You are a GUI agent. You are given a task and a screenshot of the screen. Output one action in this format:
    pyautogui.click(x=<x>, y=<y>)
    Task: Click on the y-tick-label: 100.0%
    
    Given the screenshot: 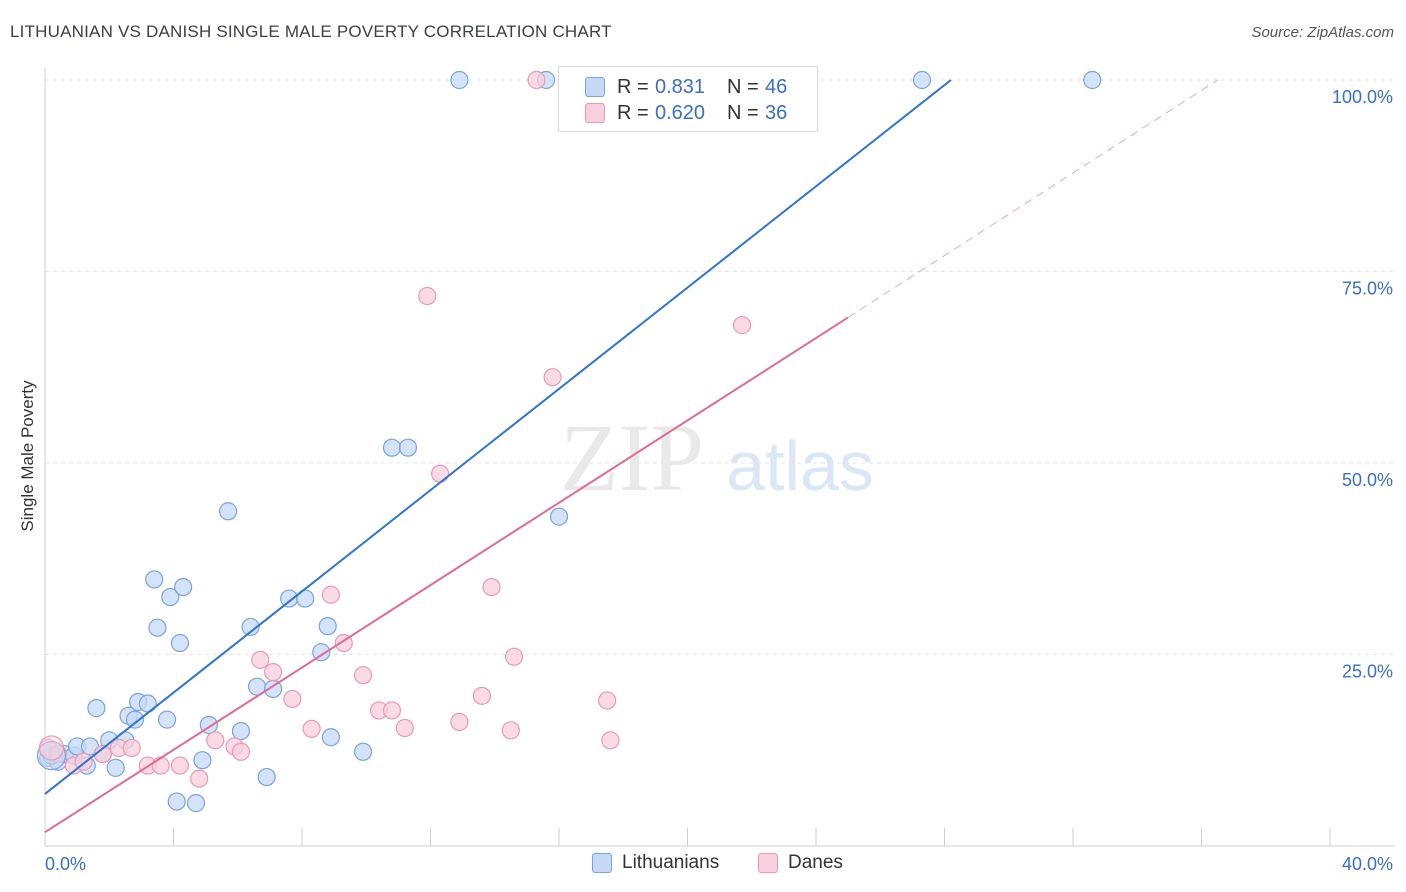 What is the action you would take?
    pyautogui.click(x=1362, y=97)
    